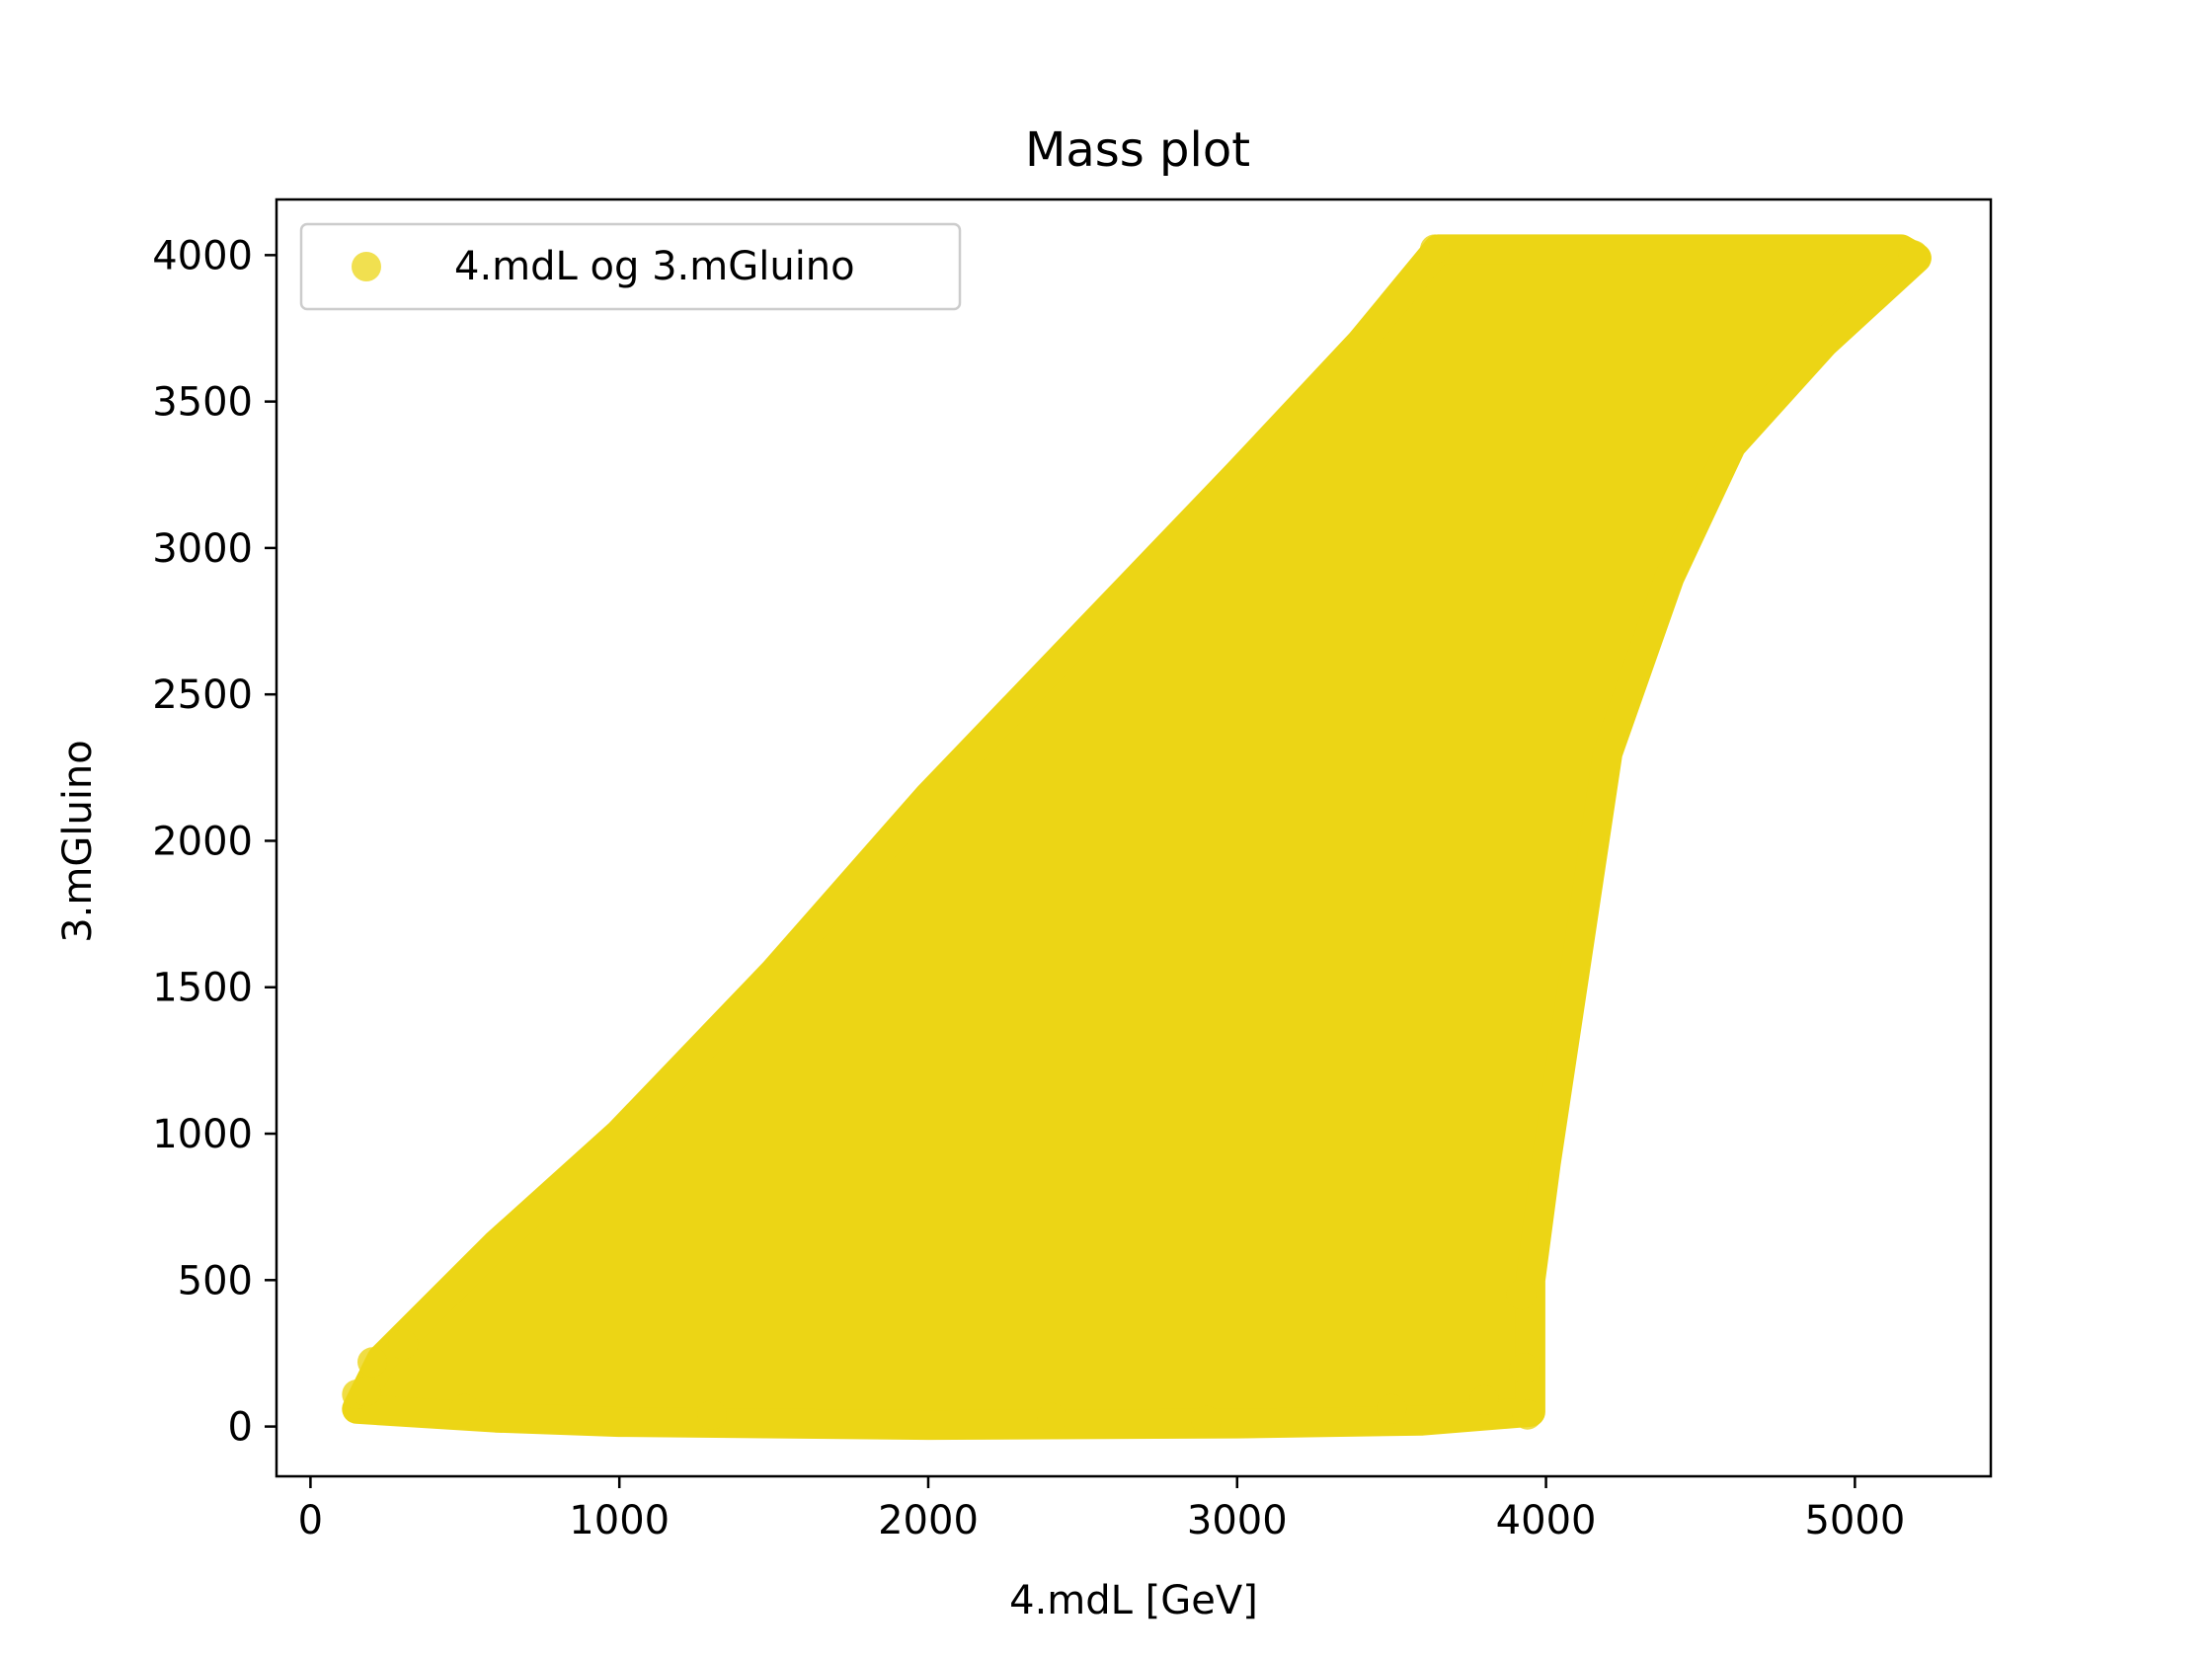  What do you see at coordinates (216, 1281) in the screenshot?
I see `y-tick-label: 500` at bounding box center [216, 1281].